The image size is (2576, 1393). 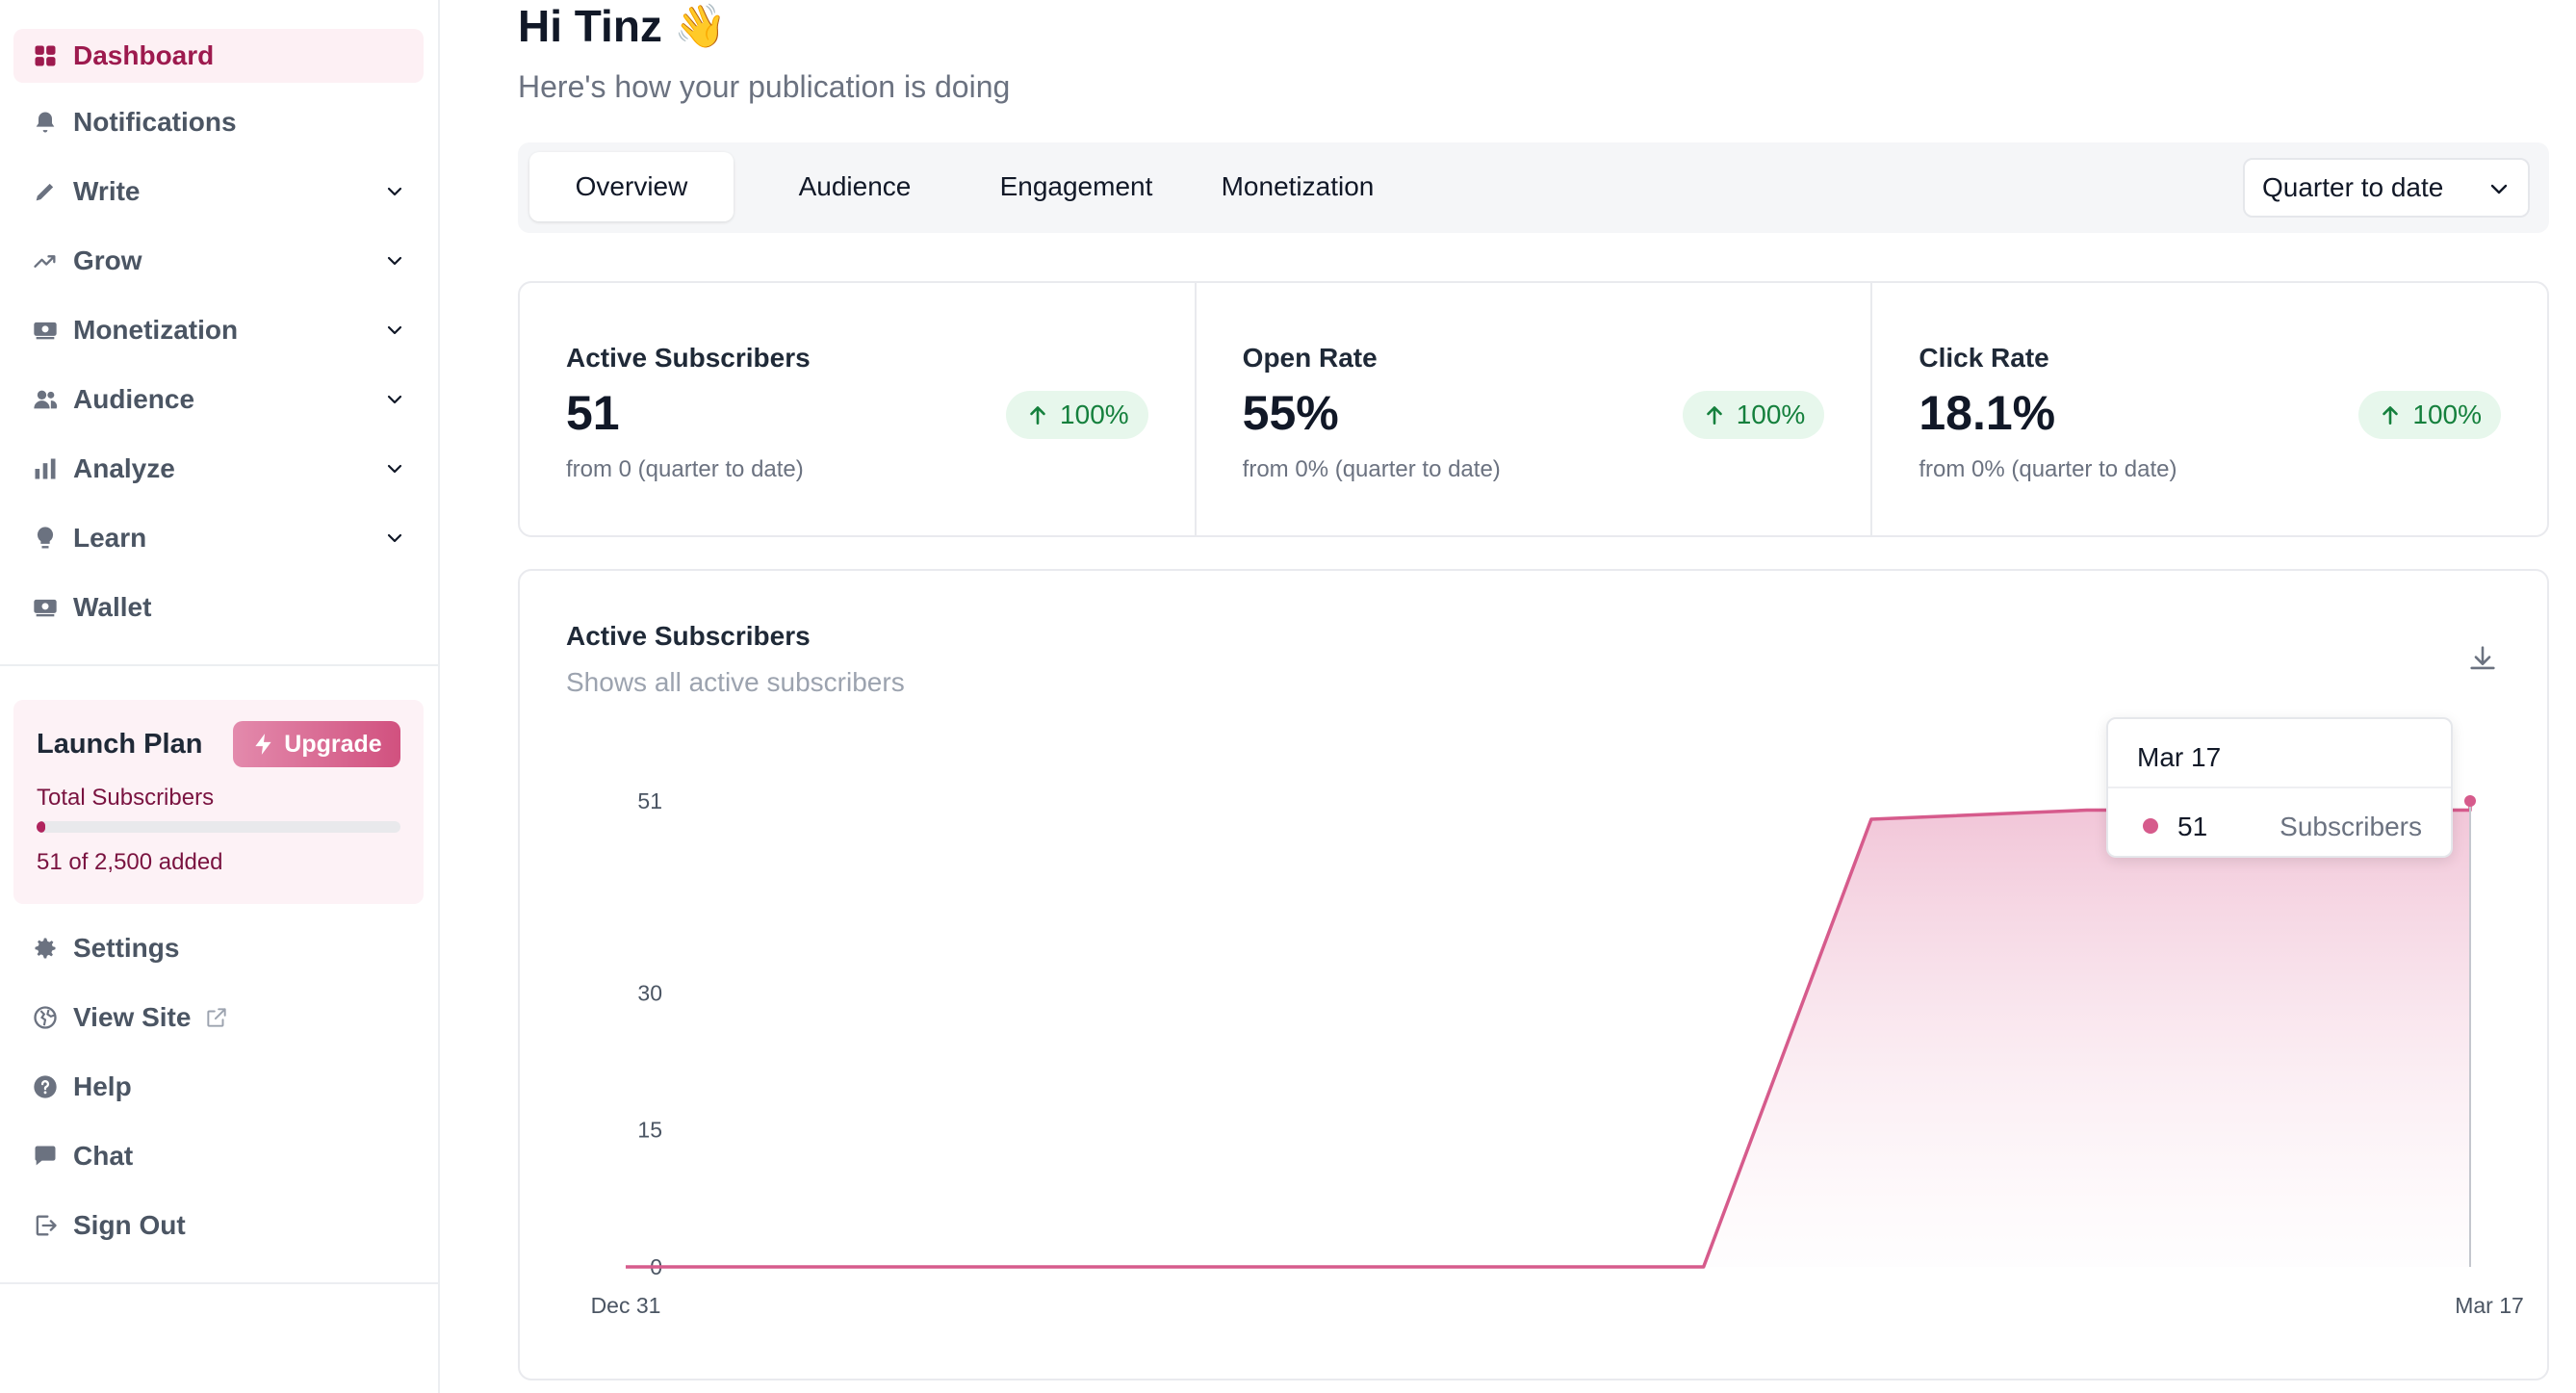 What do you see at coordinates (220, 665) in the screenshot?
I see `sidebar-divider` at bounding box center [220, 665].